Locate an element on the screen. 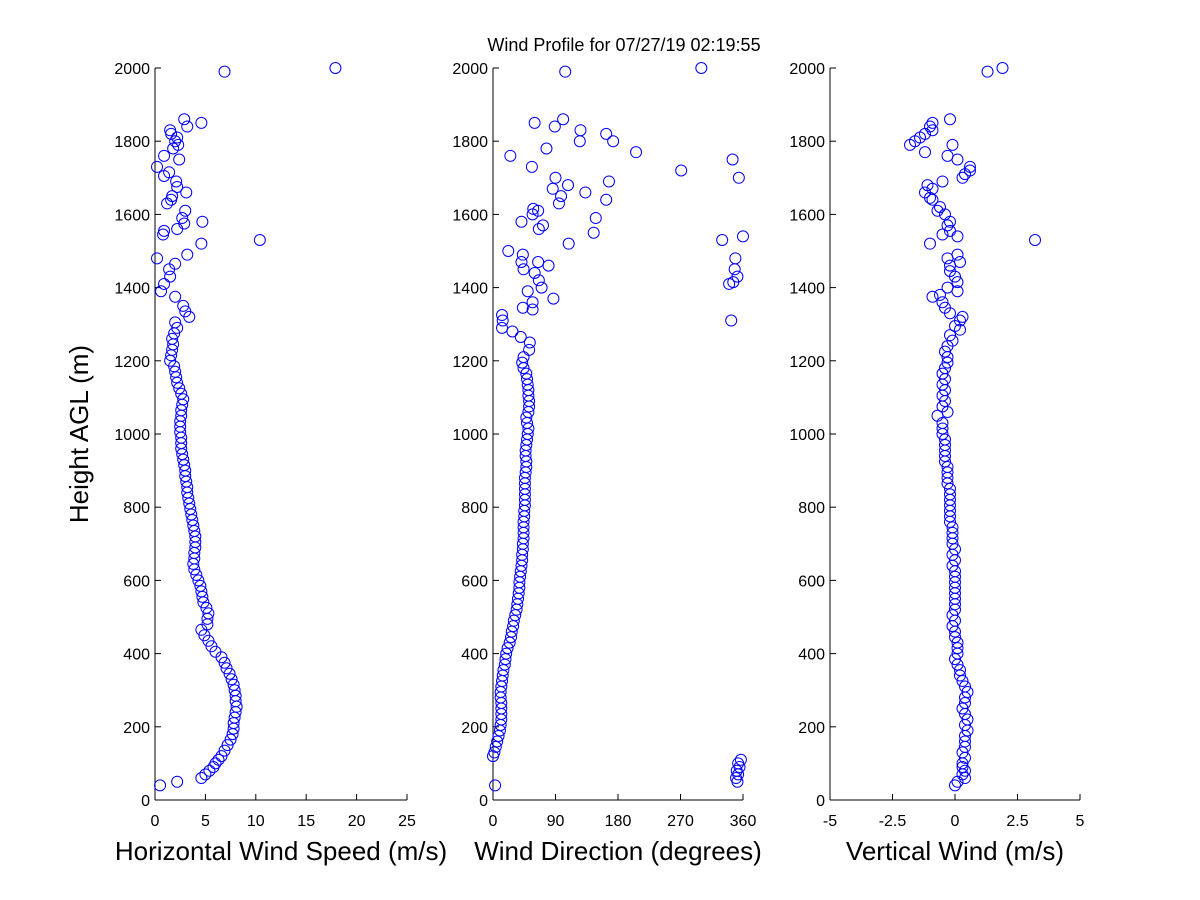  x-tick-label: 180 is located at coordinates (618, 821).